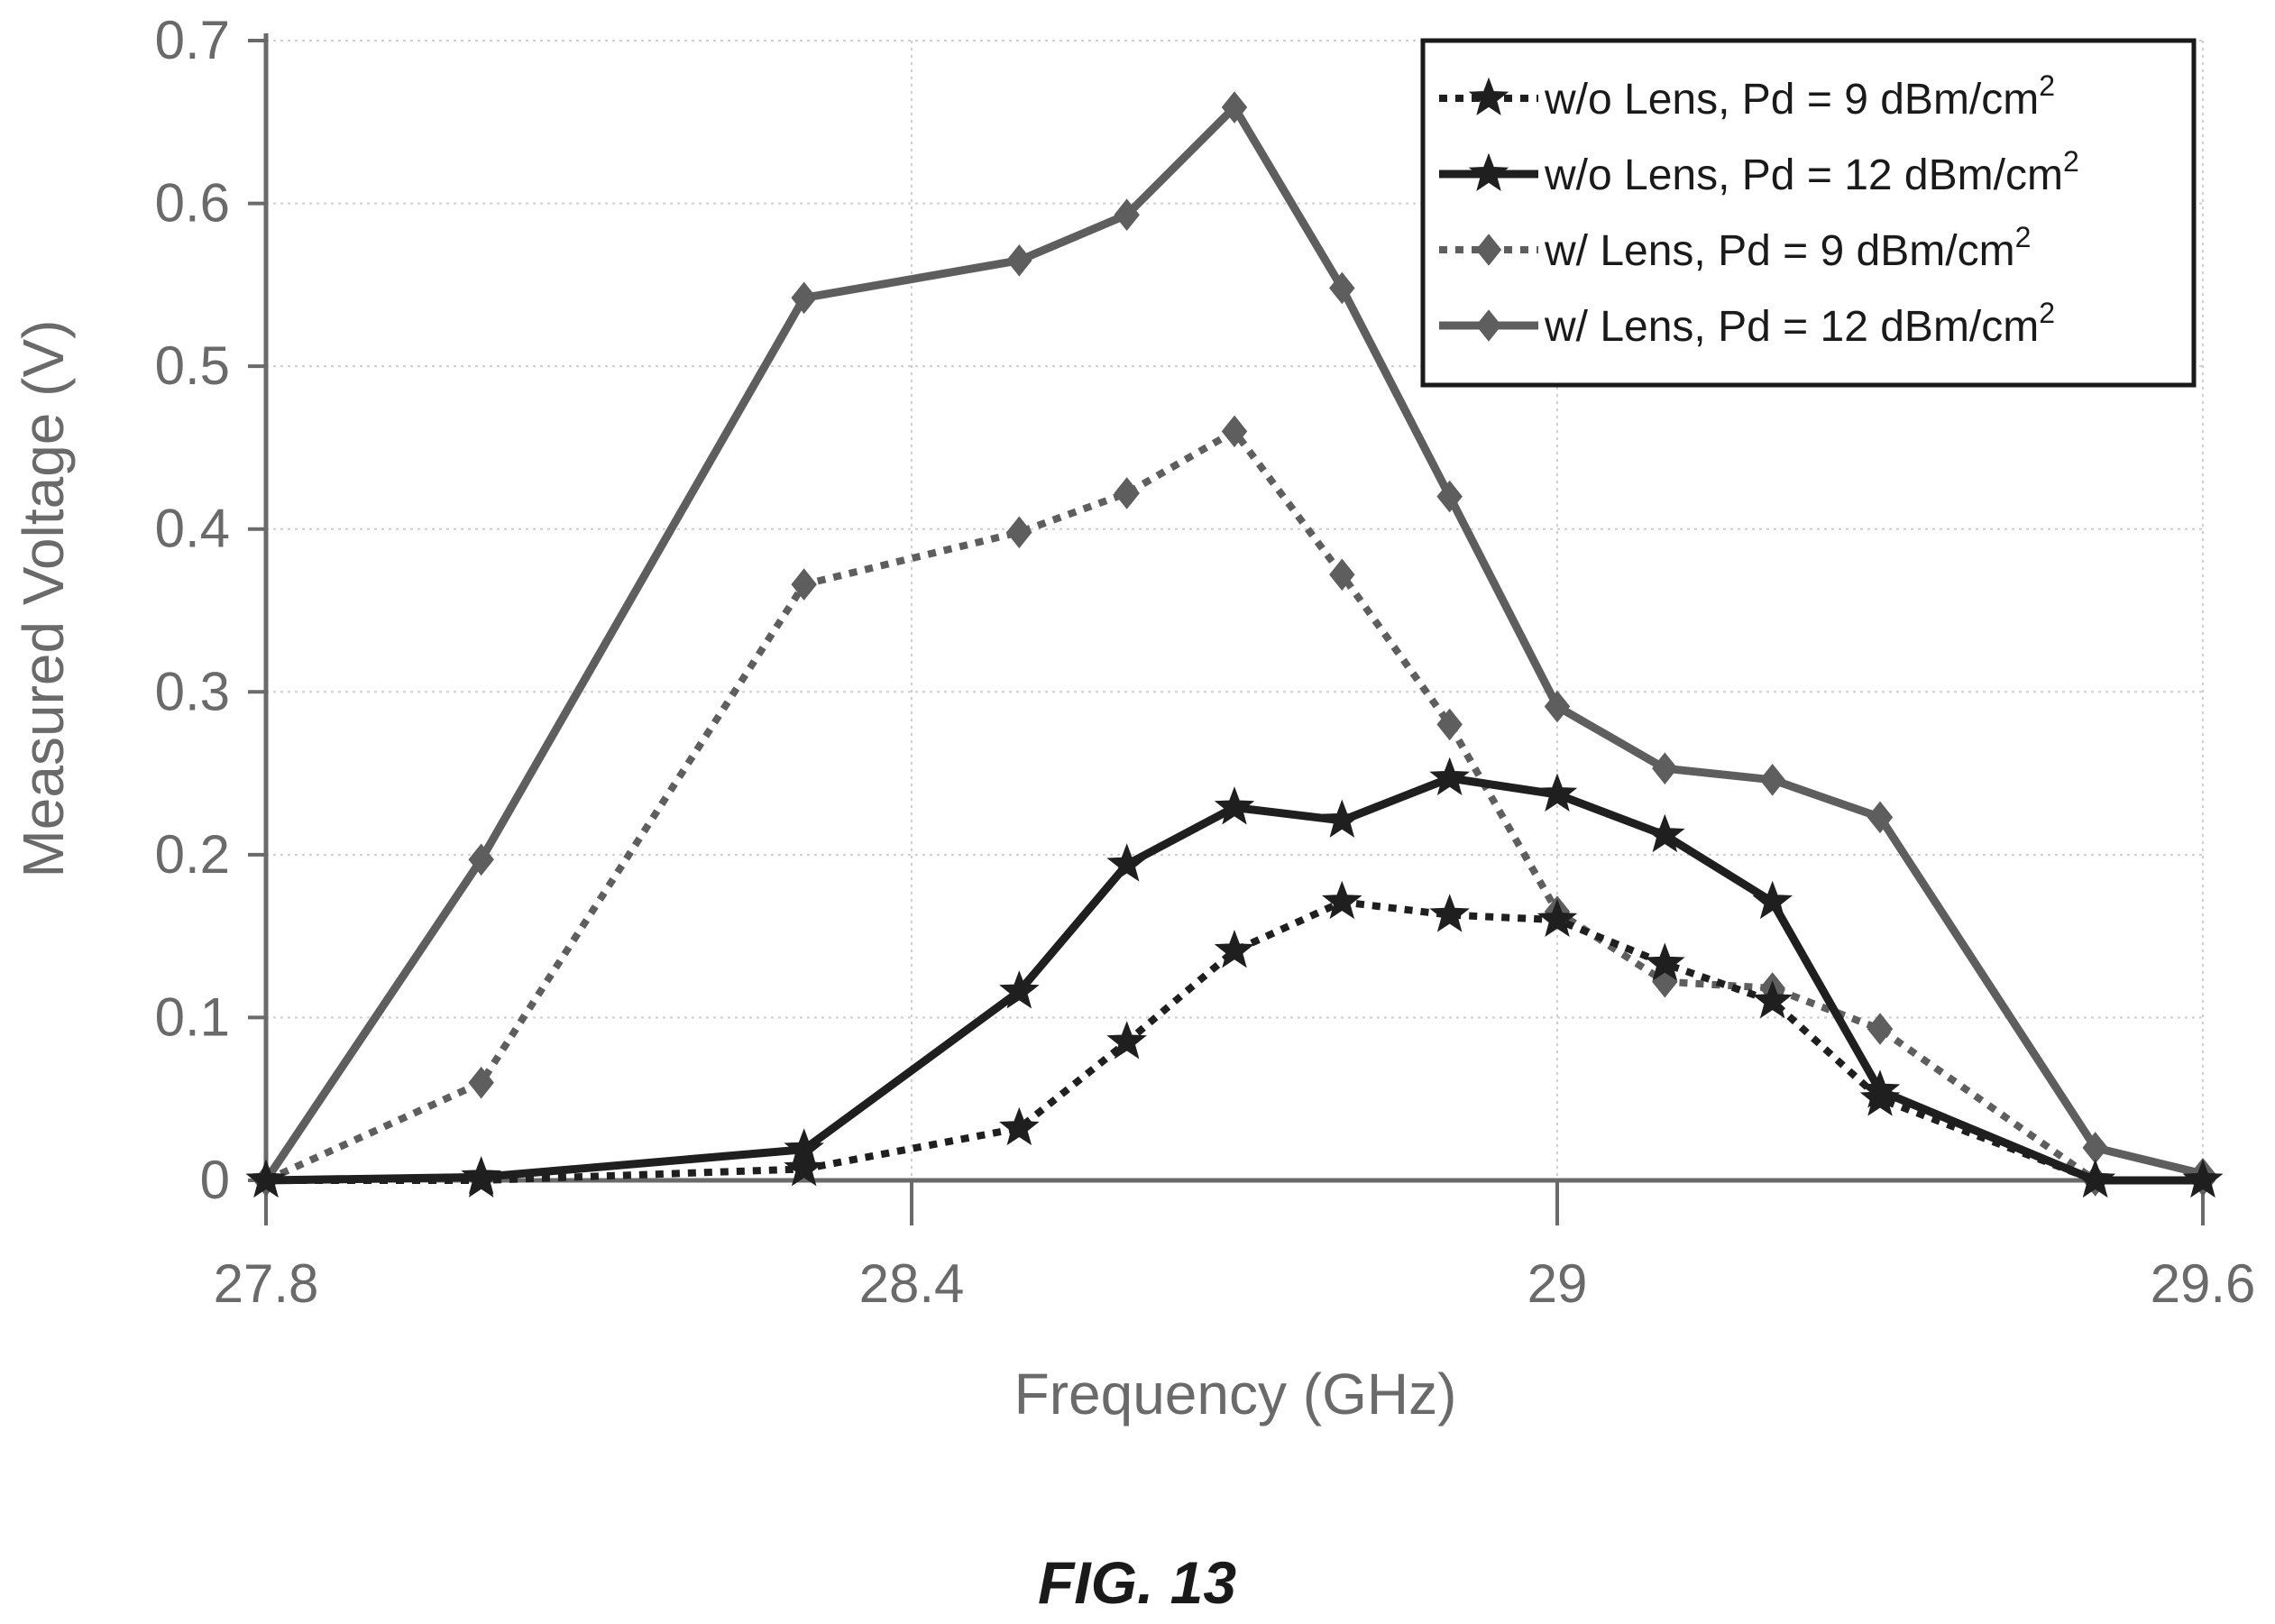 The image size is (2275, 1624). I want to click on y-tick-label: 0.2, so click(192, 855).